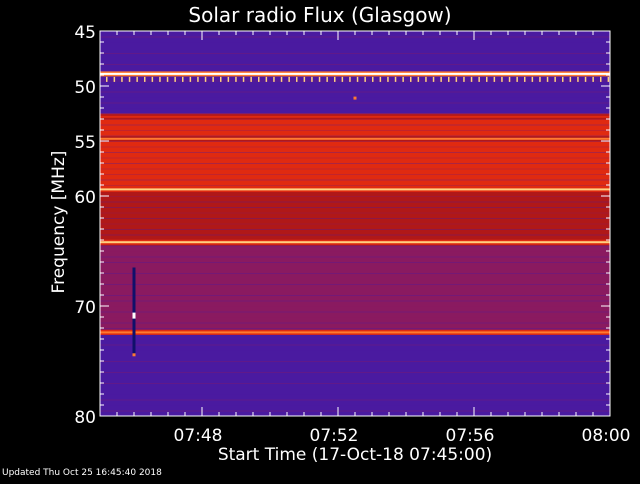  Describe the element at coordinates (85, 33) in the screenshot. I see `y-tick-label: 45` at that location.